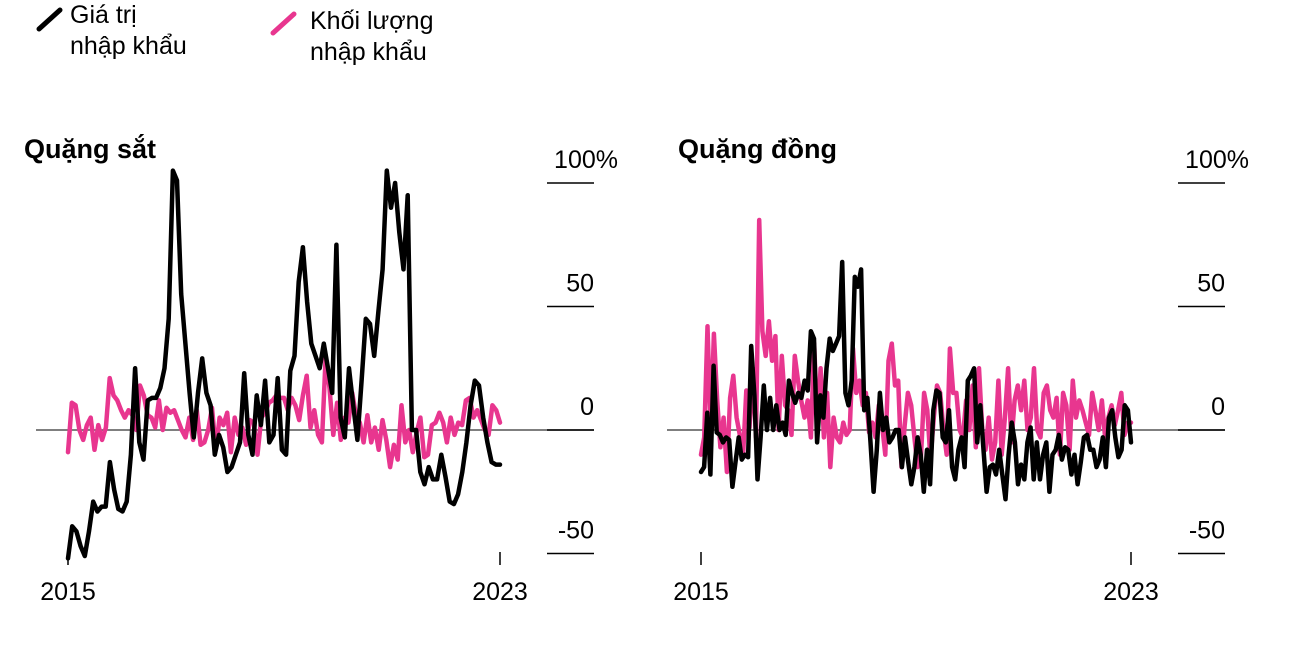 The image size is (1292, 652). Describe the element at coordinates (283, 23) in the screenshot. I see `pink-line-swatch-icon` at that location.